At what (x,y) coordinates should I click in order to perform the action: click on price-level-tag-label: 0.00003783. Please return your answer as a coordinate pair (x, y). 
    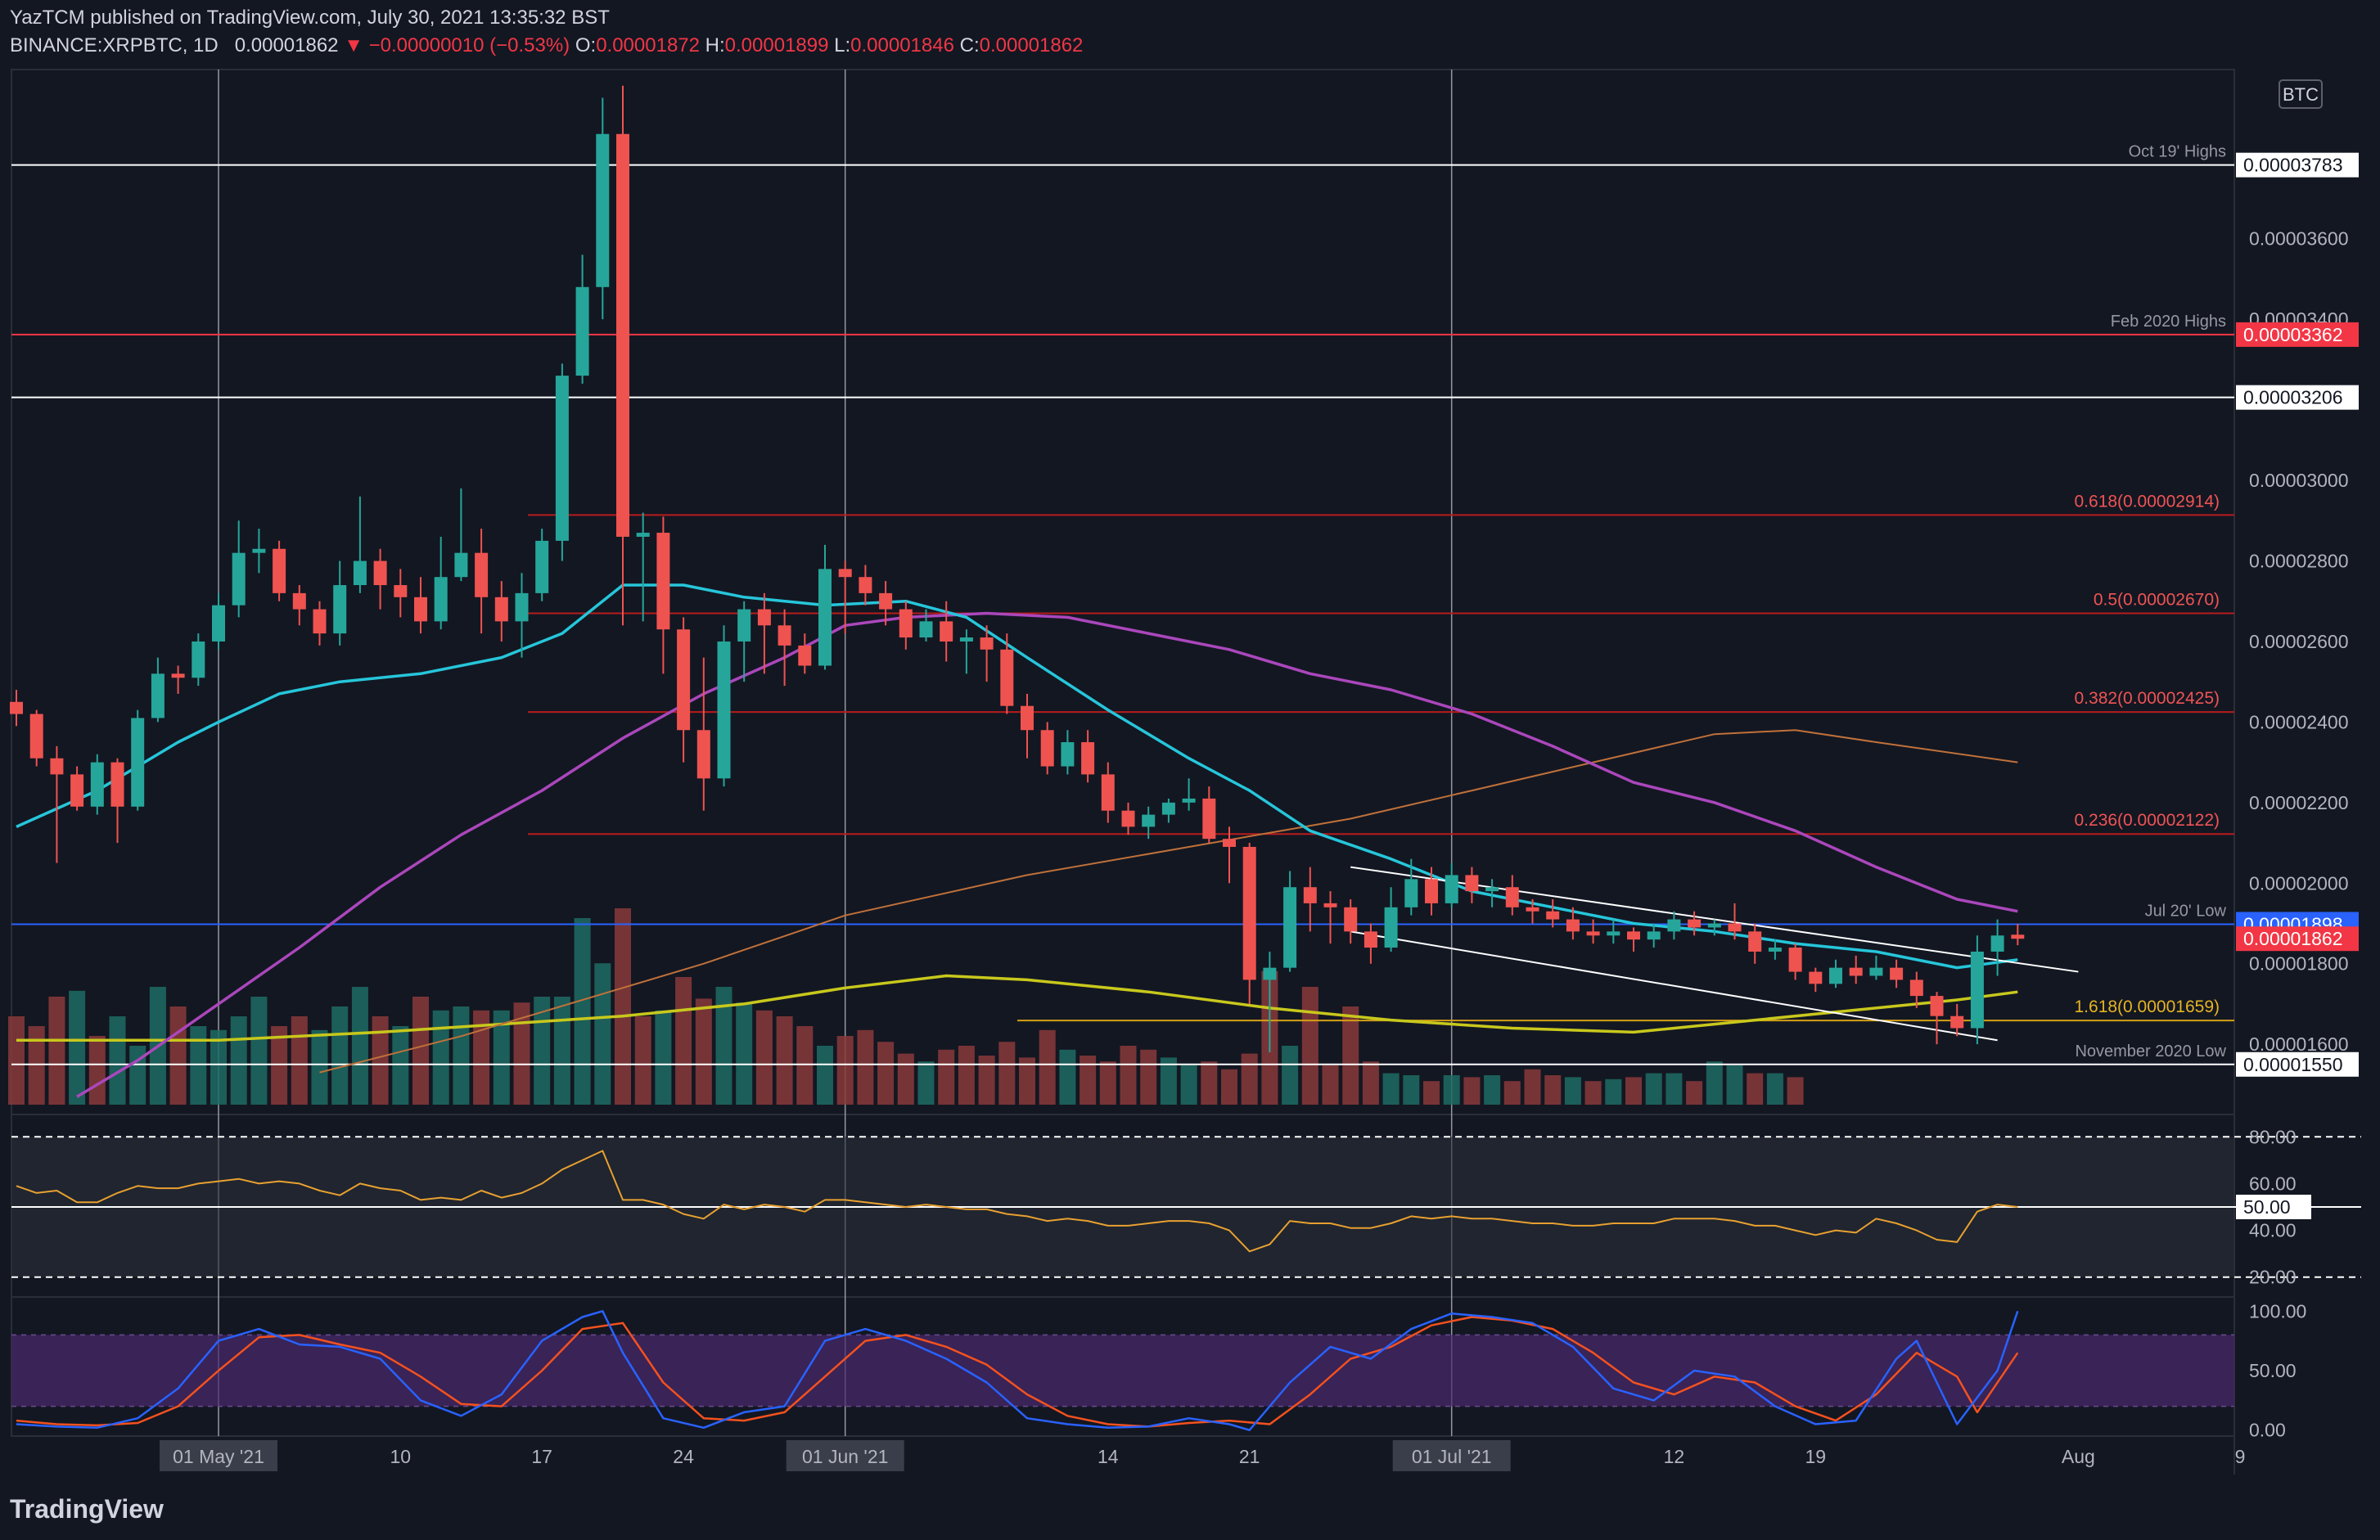
    Looking at the image, I should click on (2293, 165).